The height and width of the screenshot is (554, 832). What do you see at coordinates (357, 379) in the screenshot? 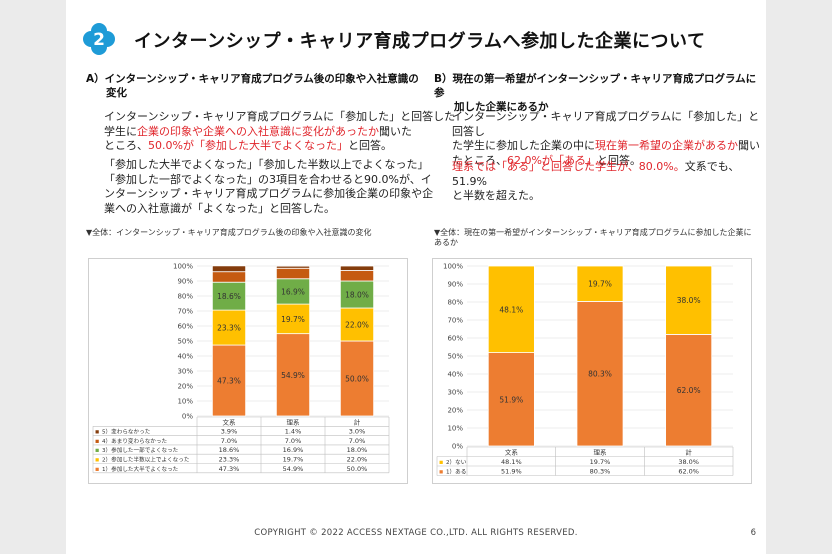
I see `data-label: 50.0%` at bounding box center [357, 379].